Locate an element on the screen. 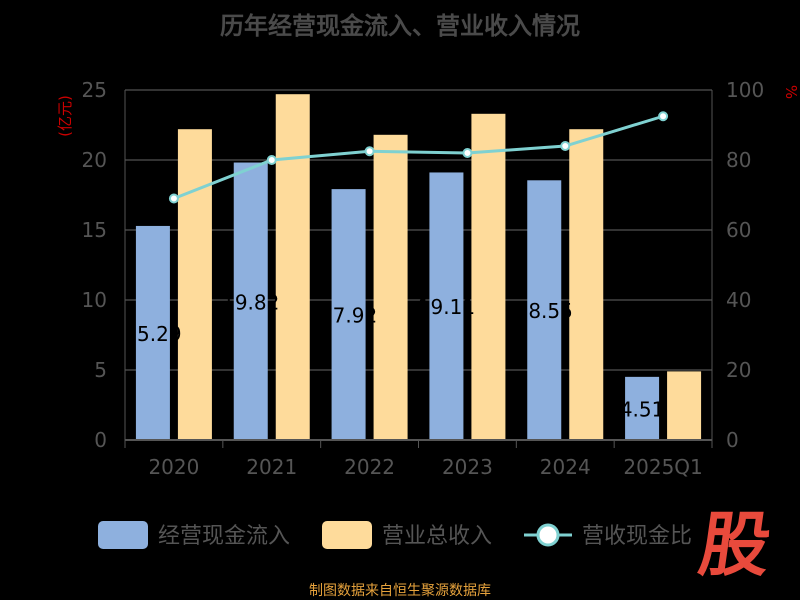 The width and height of the screenshot is (800, 600). x-tick-label: 2023 is located at coordinates (467, 467).